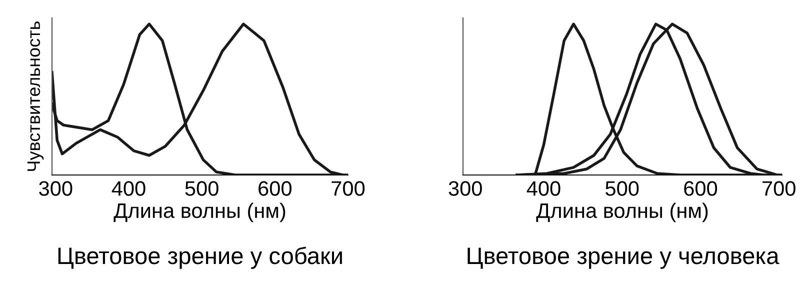 The width and height of the screenshot is (804, 286). What do you see at coordinates (624, 258) in the screenshot?
I see `text: Цветовое зрение у человека` at bounding box center [624, 258].